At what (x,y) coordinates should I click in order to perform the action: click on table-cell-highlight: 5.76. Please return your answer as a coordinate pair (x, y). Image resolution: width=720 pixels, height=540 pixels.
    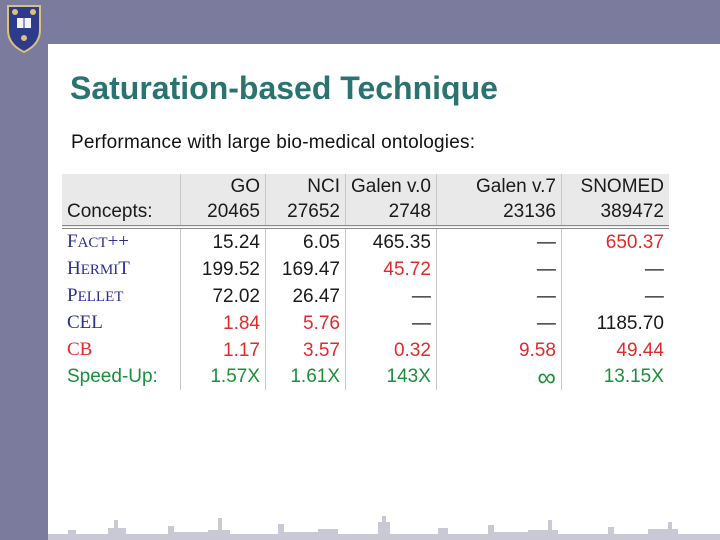
    Looking at the image, I should click on (305, 323).